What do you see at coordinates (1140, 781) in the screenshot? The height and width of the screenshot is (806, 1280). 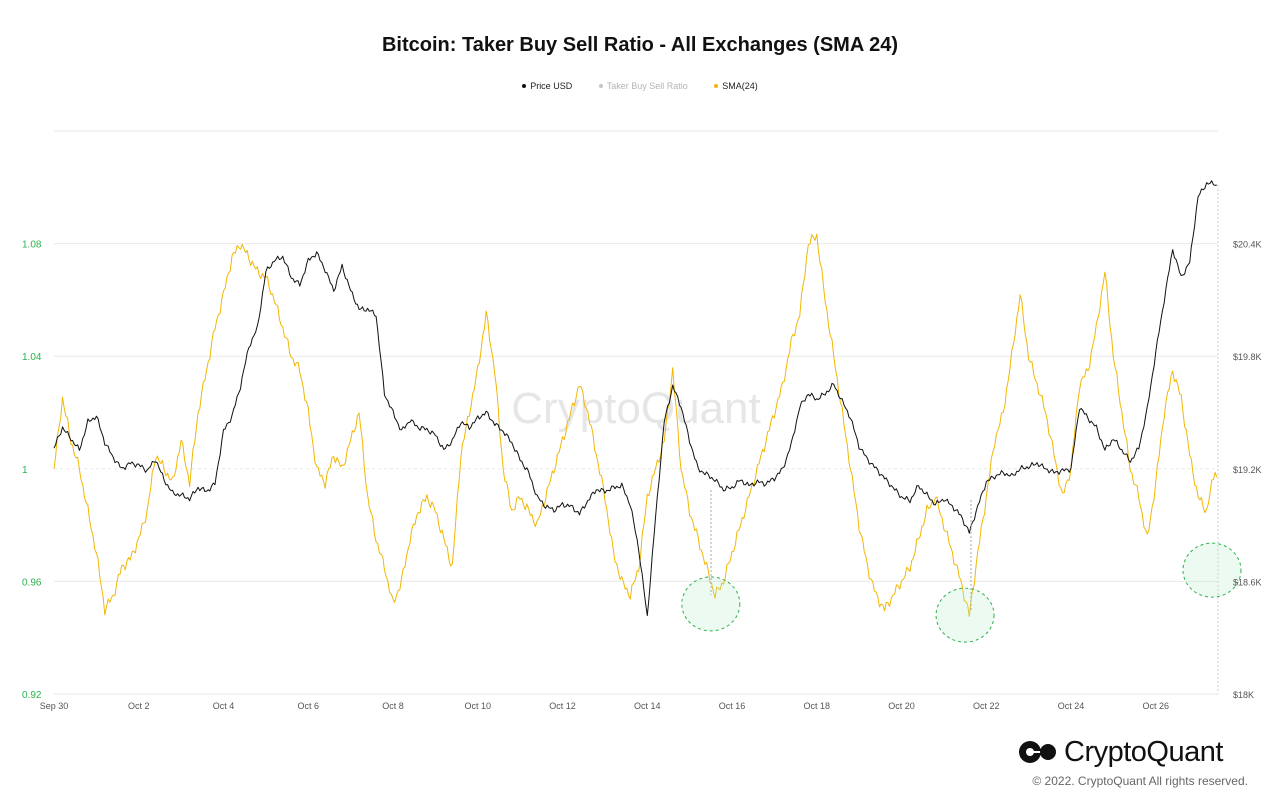 I see `copyright-text: © 2022. CryptoQuant All rights reserved.` at bounding box center [1140, 781].